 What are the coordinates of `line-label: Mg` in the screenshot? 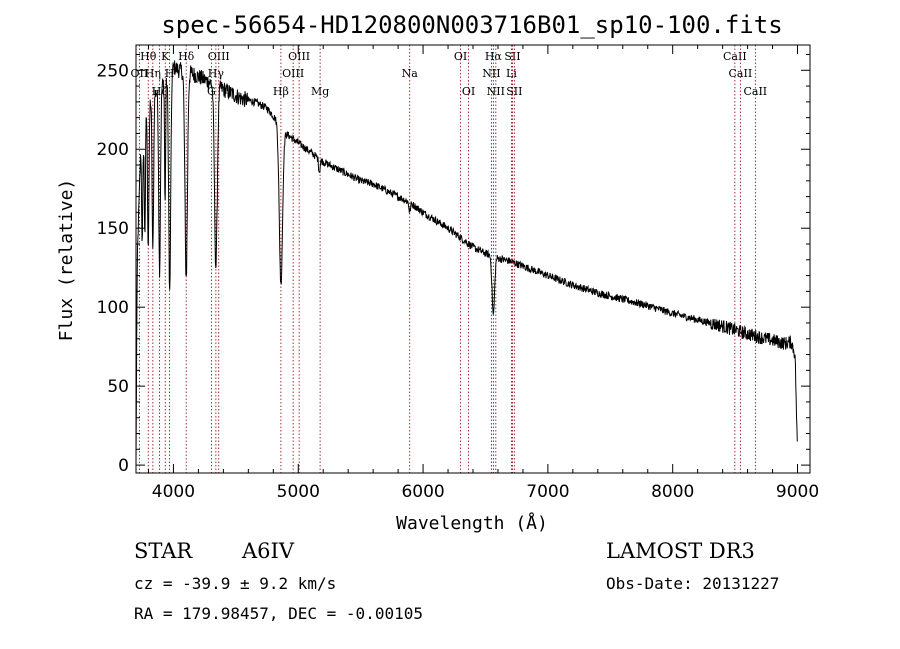 It's located at (320, 91).